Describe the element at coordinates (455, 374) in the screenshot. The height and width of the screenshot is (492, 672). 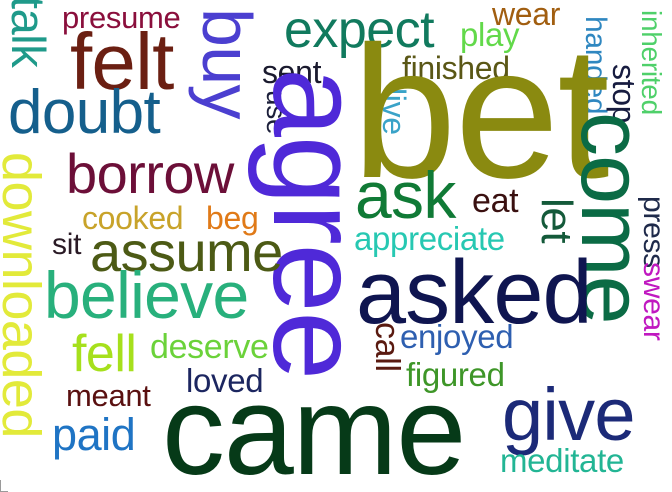
I see `word-figured: figured` at that location.